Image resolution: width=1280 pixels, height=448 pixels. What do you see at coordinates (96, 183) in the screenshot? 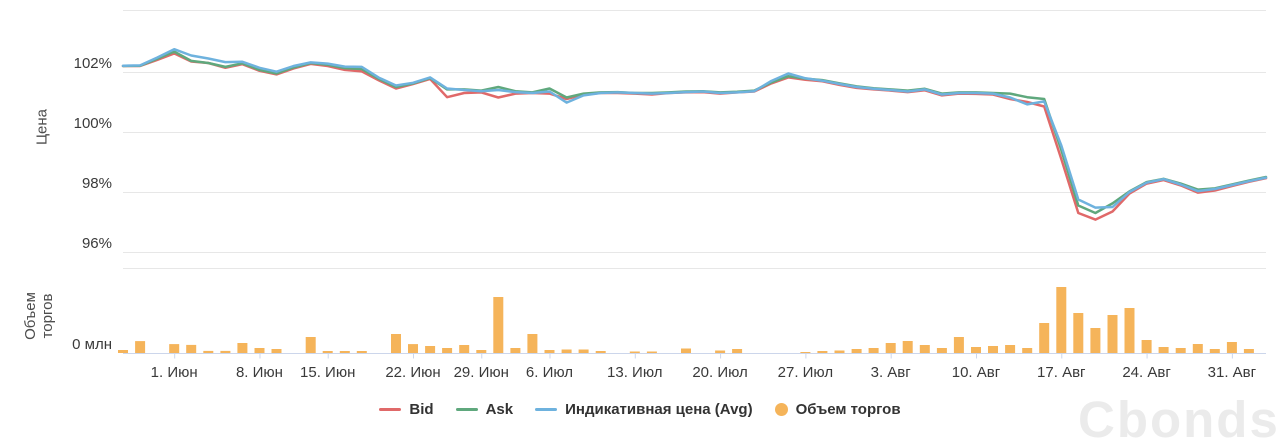
I see `price-axis-label: 98%` at bounding box center [96, 183].